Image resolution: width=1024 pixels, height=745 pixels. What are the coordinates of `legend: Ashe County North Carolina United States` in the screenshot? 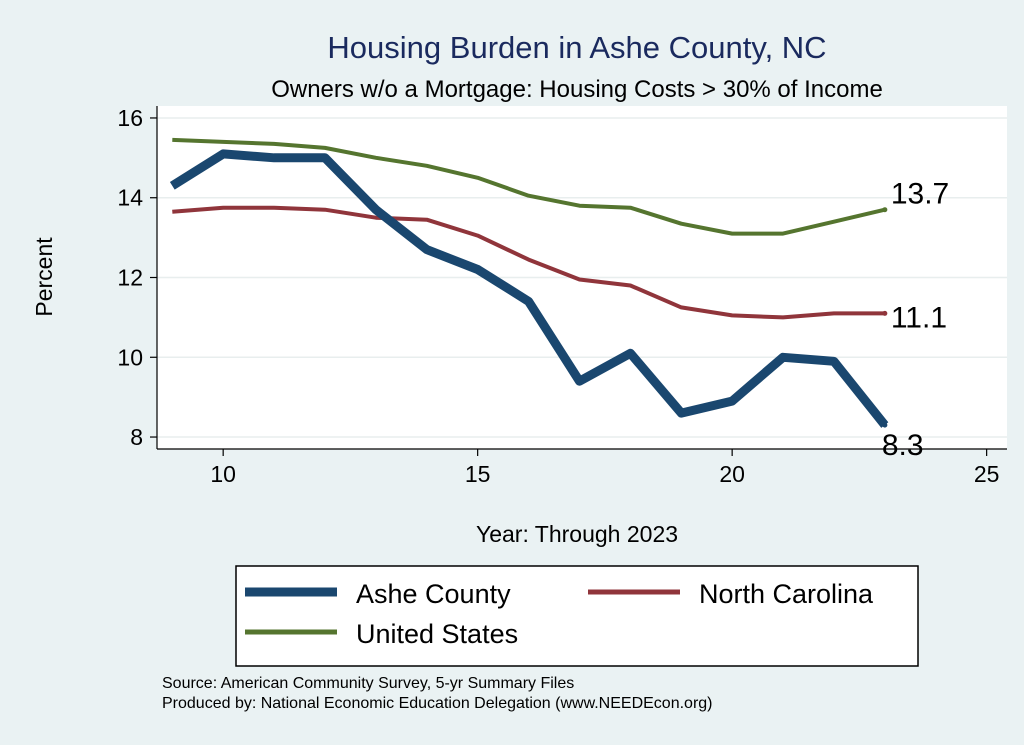 It's located at (577, 616).